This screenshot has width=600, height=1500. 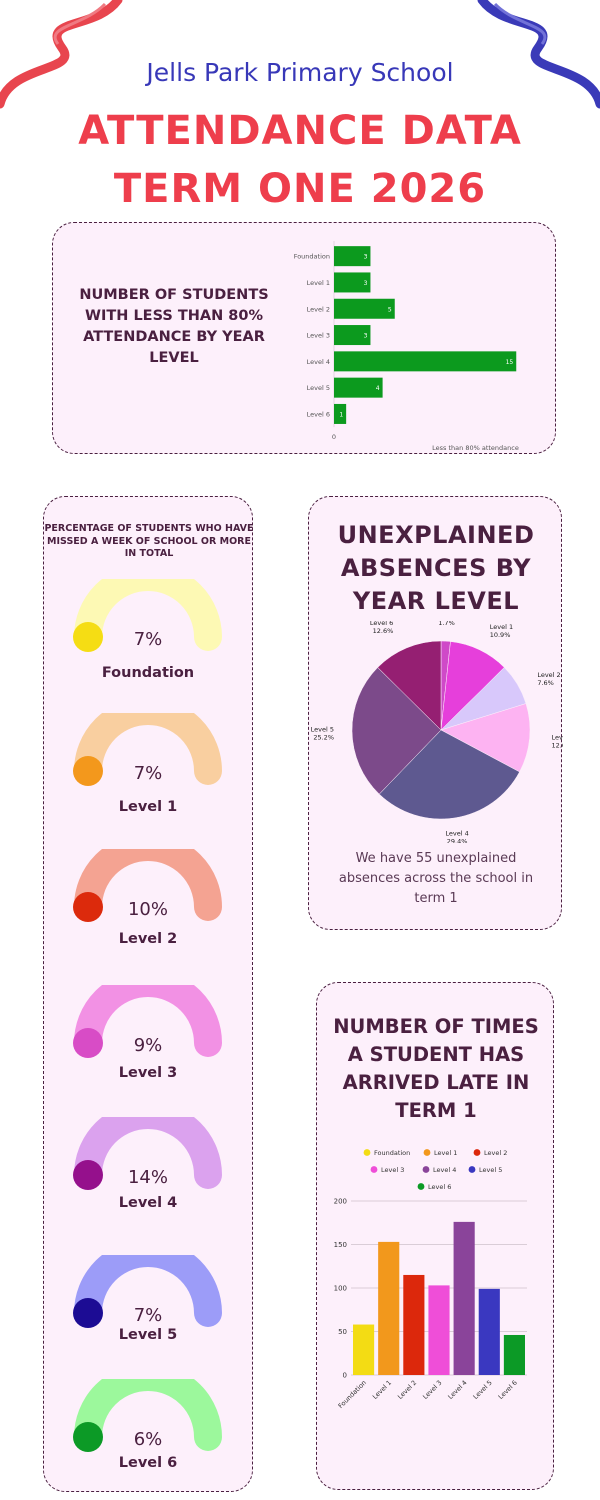 I want to click on gauge-label: Level 1, so click(x=148, y=807).